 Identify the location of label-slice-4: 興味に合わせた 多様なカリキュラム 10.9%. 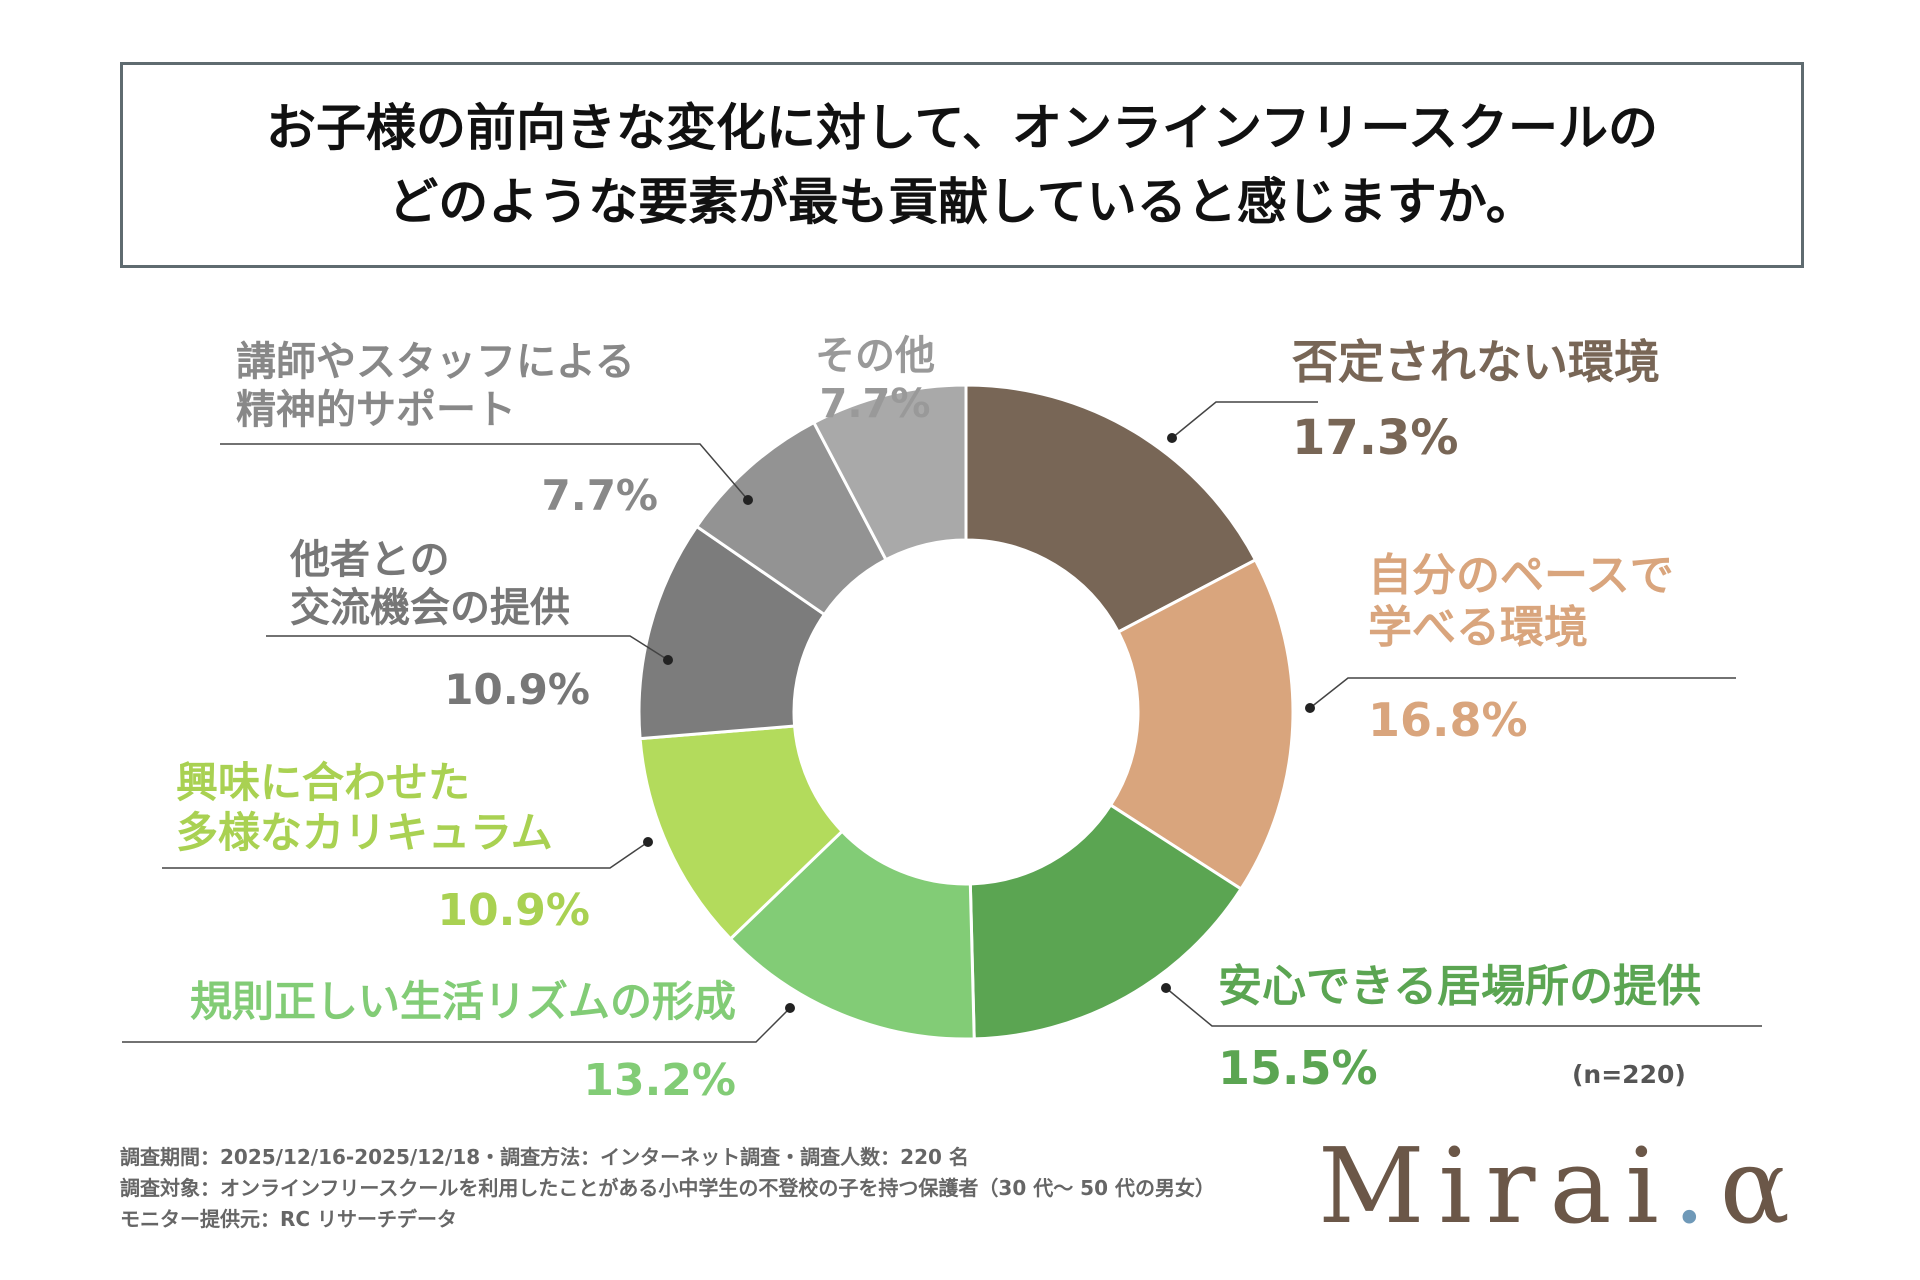
(383, 849).